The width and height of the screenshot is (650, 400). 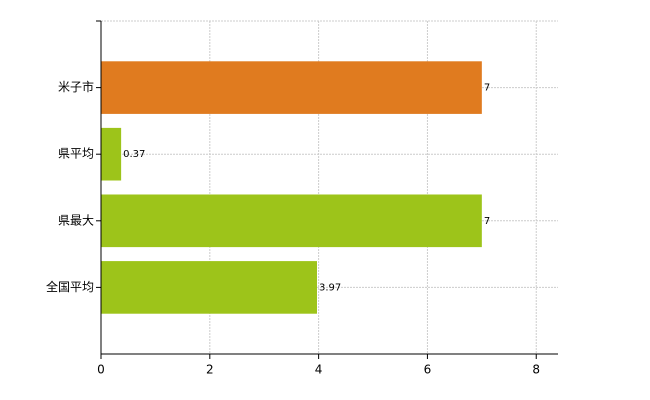 I want to click on y-tick-label: 米子市, so click(x=76, y=86).